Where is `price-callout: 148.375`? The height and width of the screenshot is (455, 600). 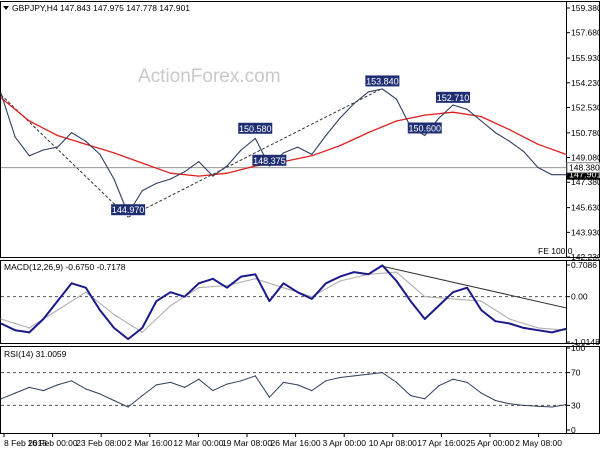
price-callout: 148.375 is located at coordinates (269, 160).